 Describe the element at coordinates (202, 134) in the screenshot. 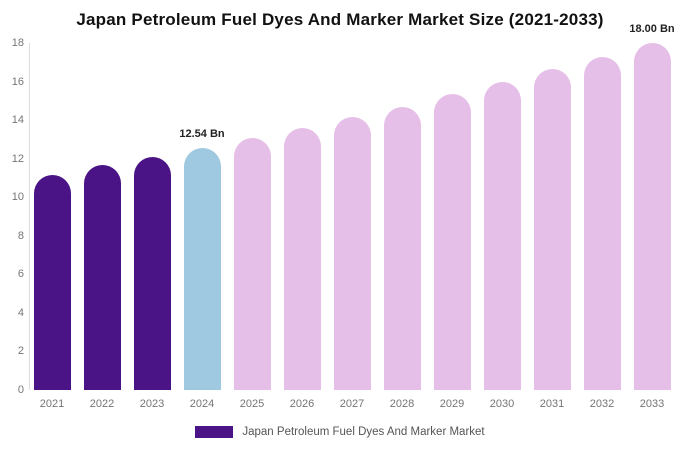

I see `data-label-2024: 12.54 Bn` at that location.